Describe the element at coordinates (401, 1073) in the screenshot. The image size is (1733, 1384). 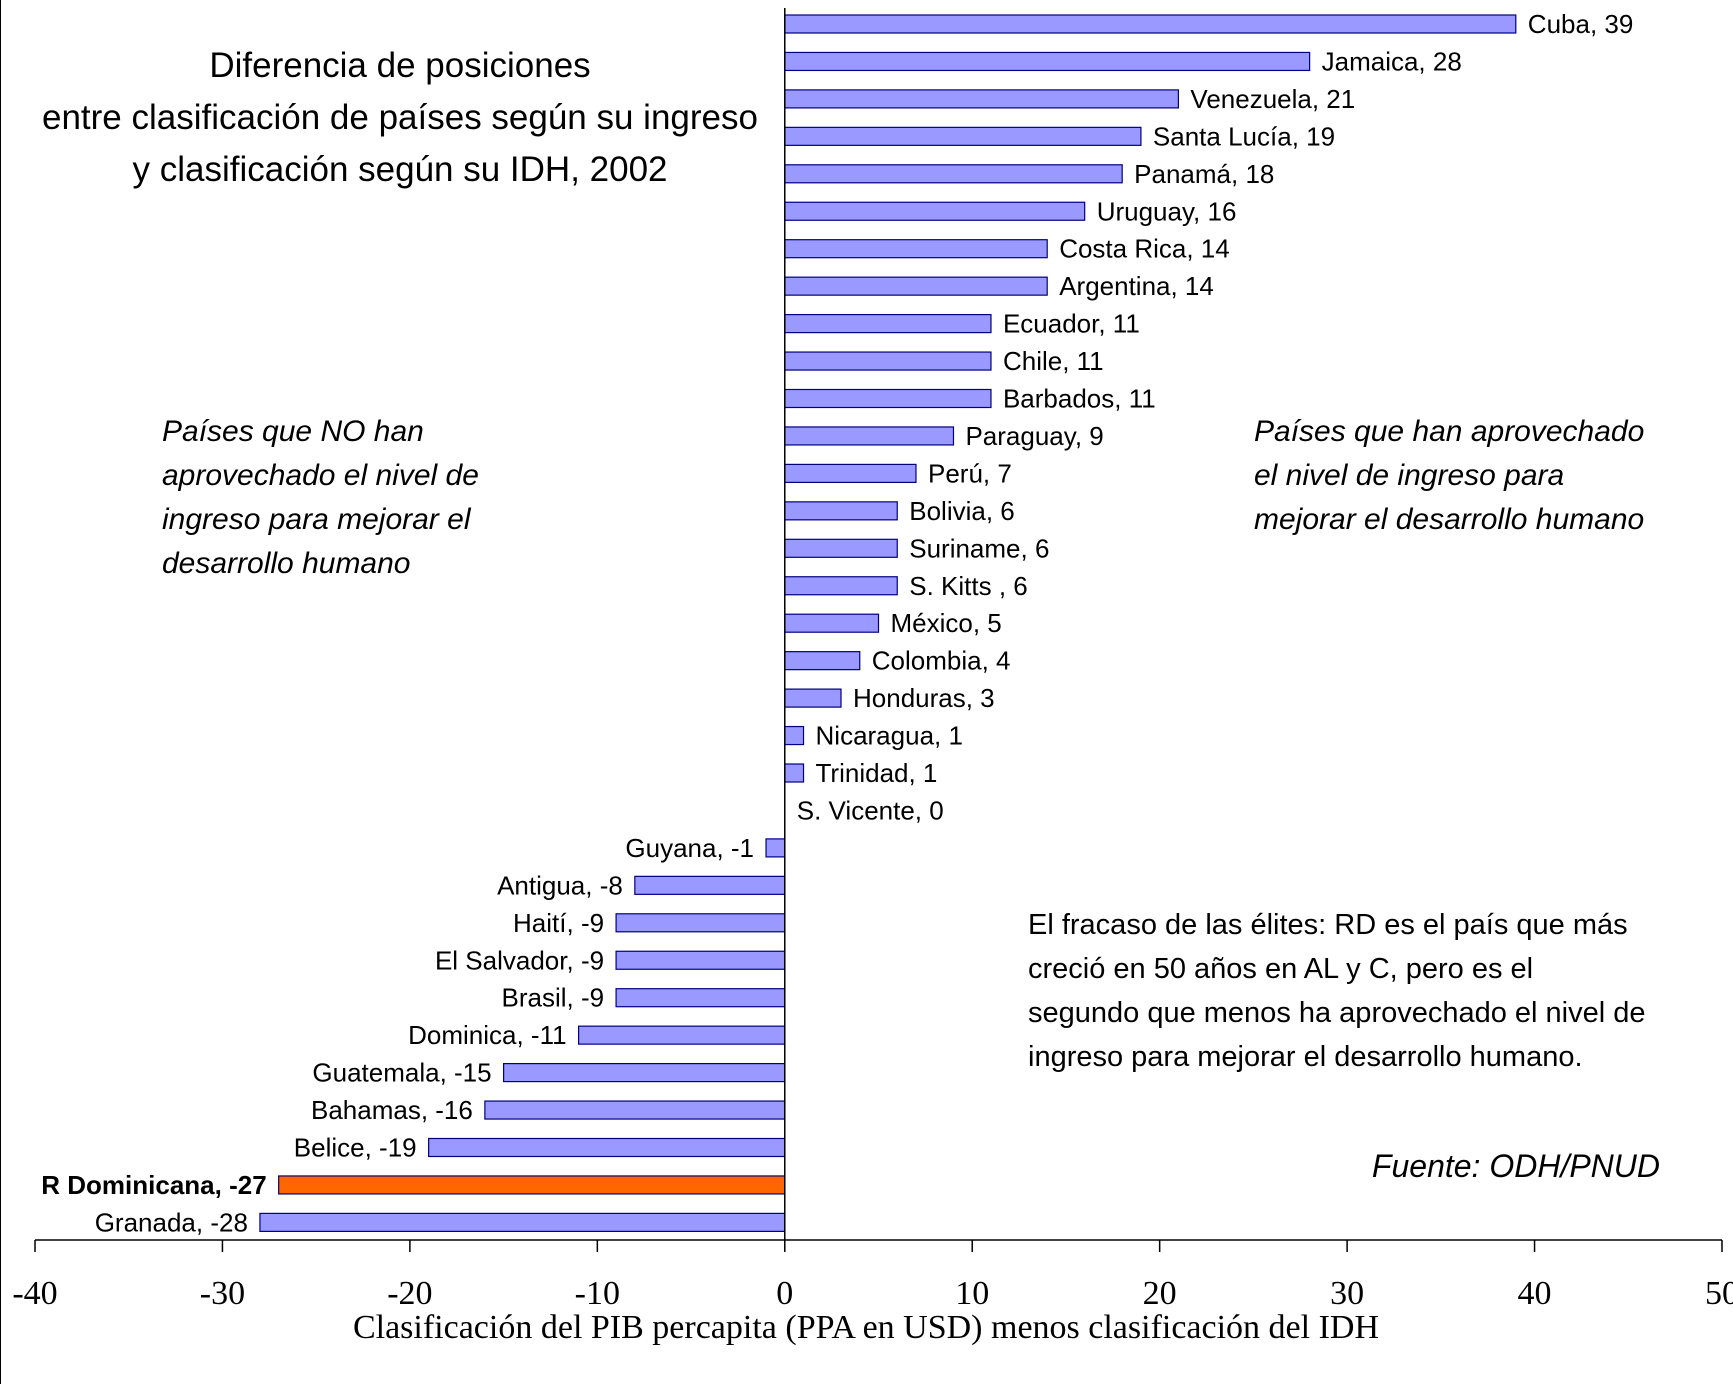
I see `bar-data-label: Guatemala, -15` at that location.